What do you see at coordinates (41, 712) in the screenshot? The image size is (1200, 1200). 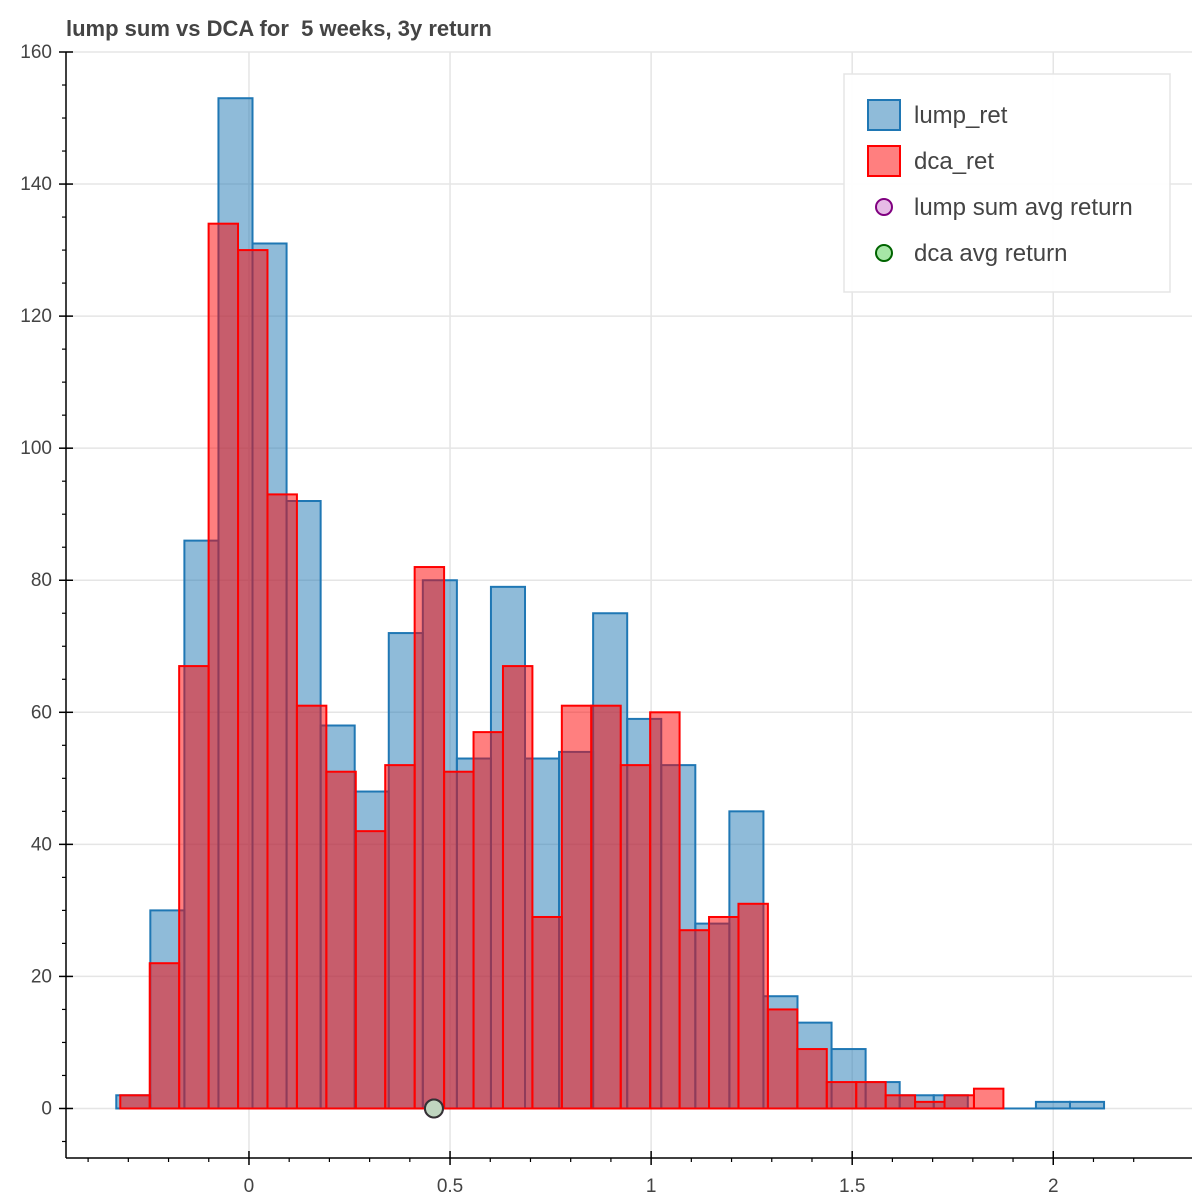 I see `y-tick-label-3: 60` at bounding box center [41, 712].